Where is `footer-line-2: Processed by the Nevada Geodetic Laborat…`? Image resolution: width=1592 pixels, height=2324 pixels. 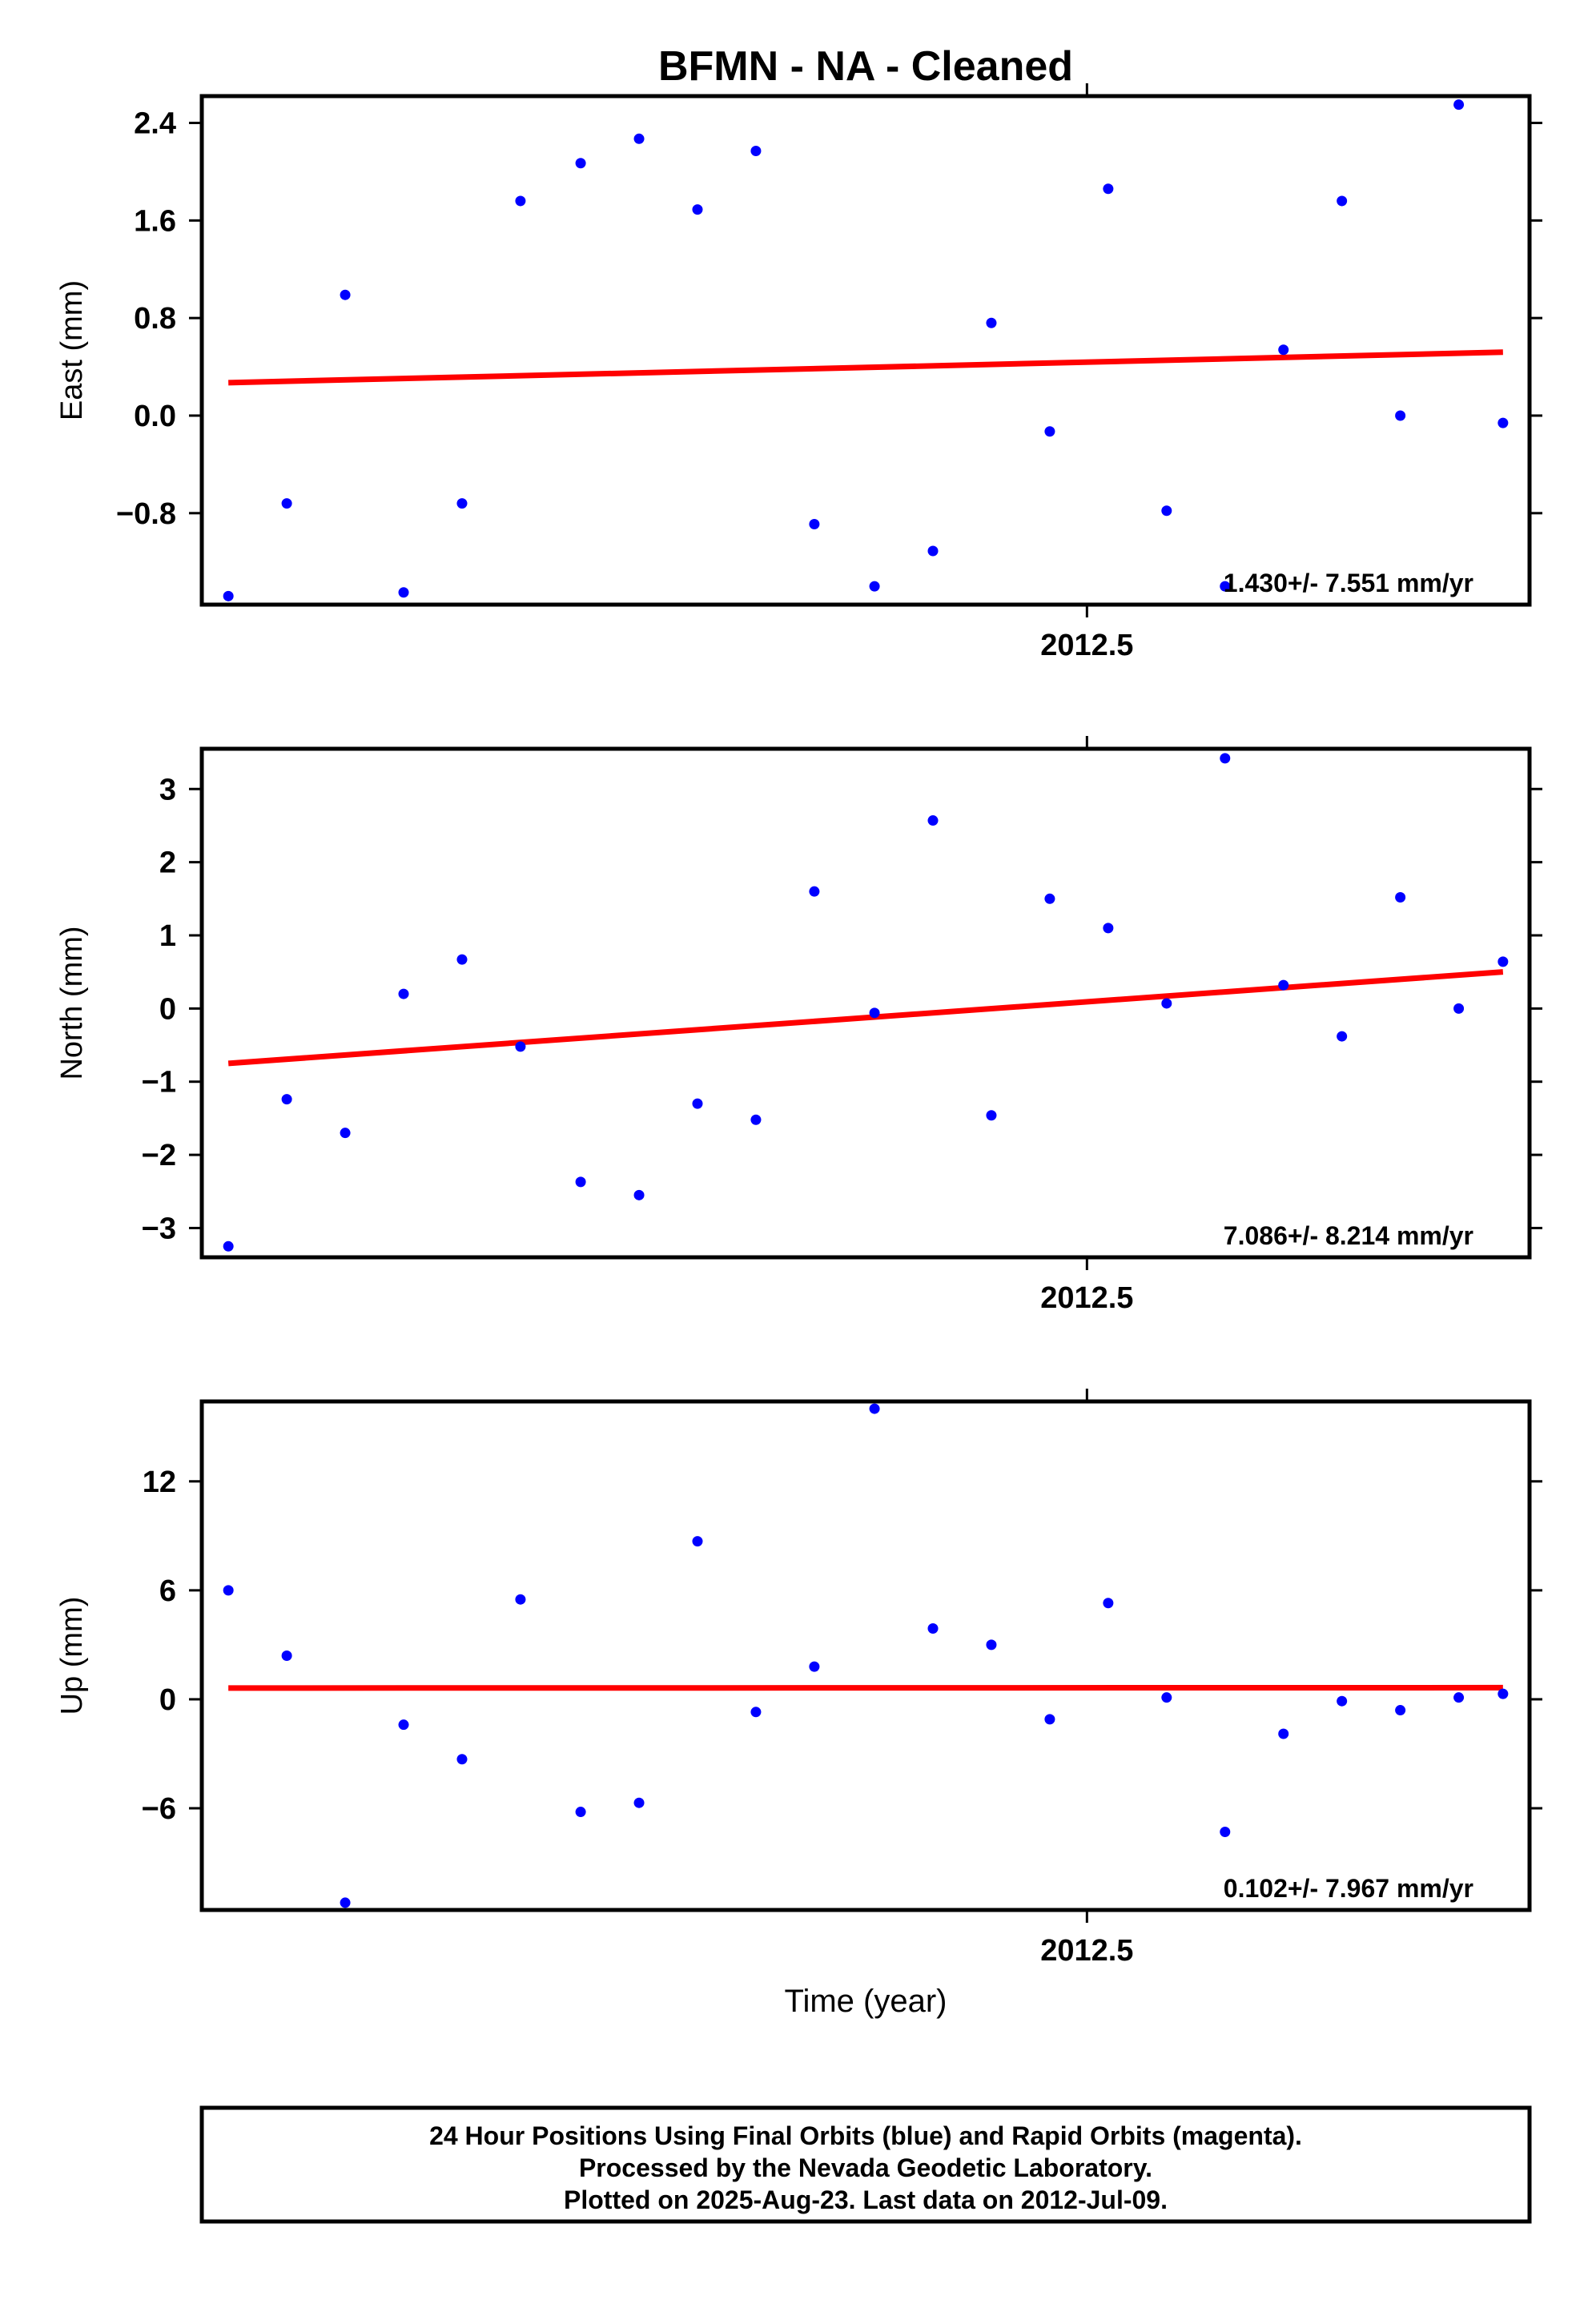 footer-line-2: Processed by the Nevada Geodetic Laborat… is located at coordinates (865, 2167).